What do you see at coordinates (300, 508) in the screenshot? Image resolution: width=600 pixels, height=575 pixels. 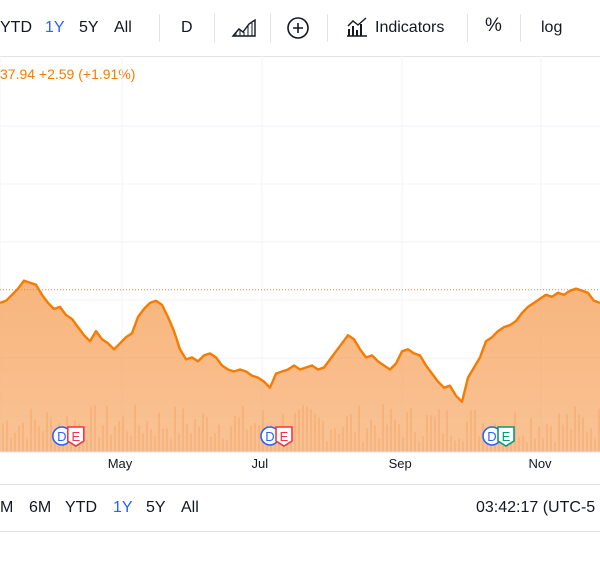 I see `bottom-toolbar: M 6M YTD 1Y 5Y All 03:42:17 (UTC-5` at bounding box center [300, 508].